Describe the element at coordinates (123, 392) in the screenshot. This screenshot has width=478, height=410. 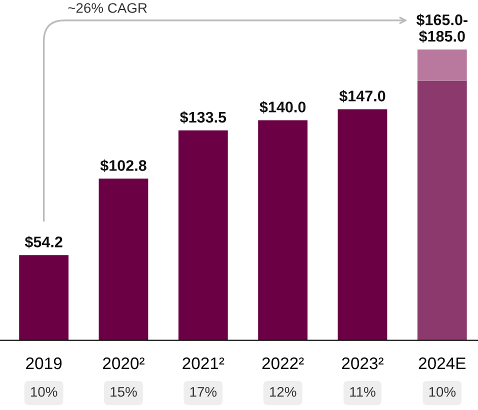
I see `text: 15%` at that location.